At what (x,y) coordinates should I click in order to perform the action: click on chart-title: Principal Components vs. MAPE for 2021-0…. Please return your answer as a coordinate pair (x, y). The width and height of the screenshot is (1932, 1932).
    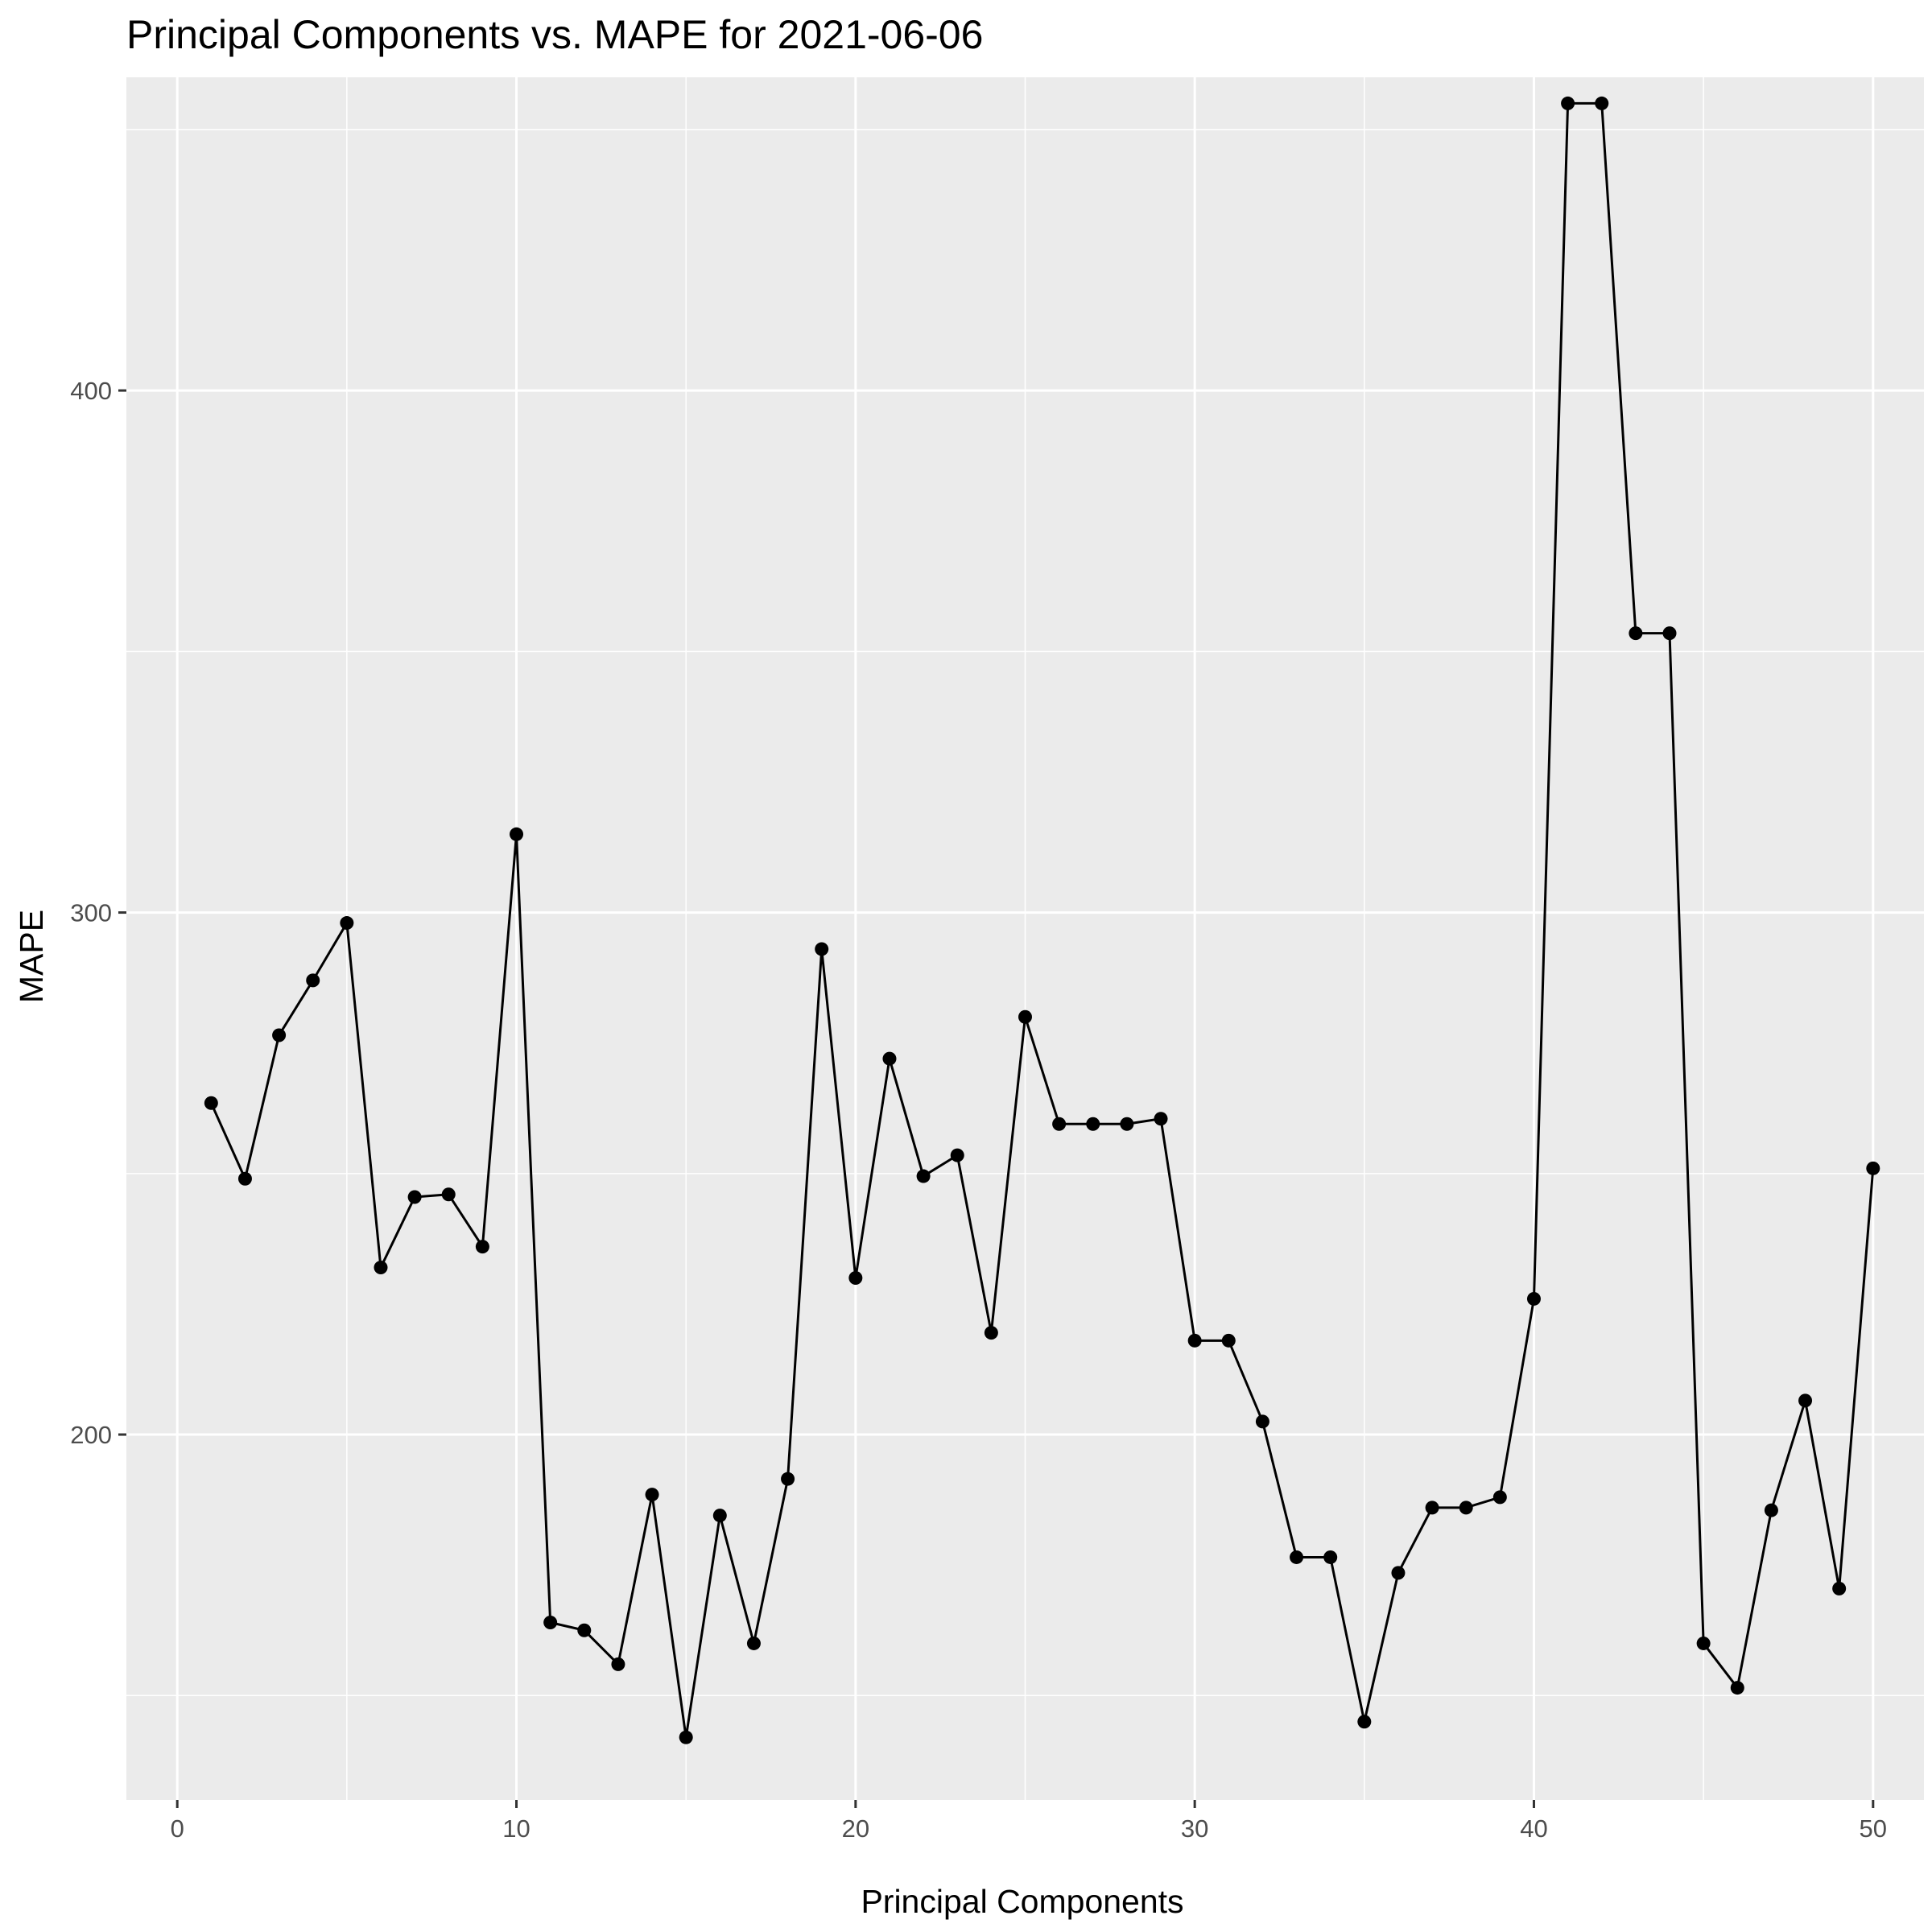
    Looking at the image, I should click on (554, 34).